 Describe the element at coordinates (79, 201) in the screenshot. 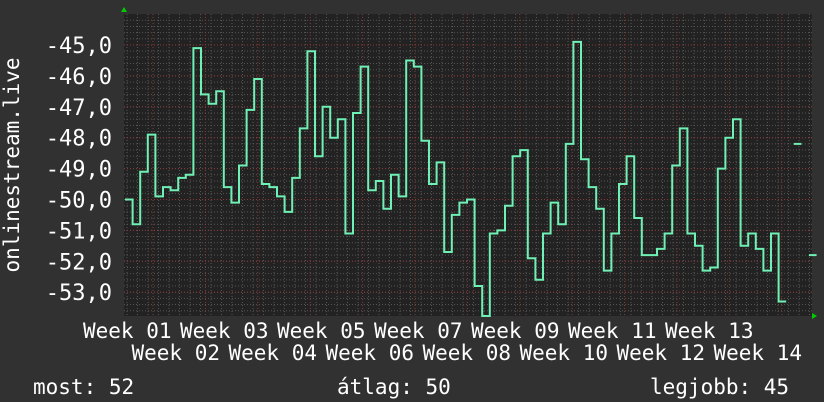

I see `y-tick-label: -50,0` at that location.